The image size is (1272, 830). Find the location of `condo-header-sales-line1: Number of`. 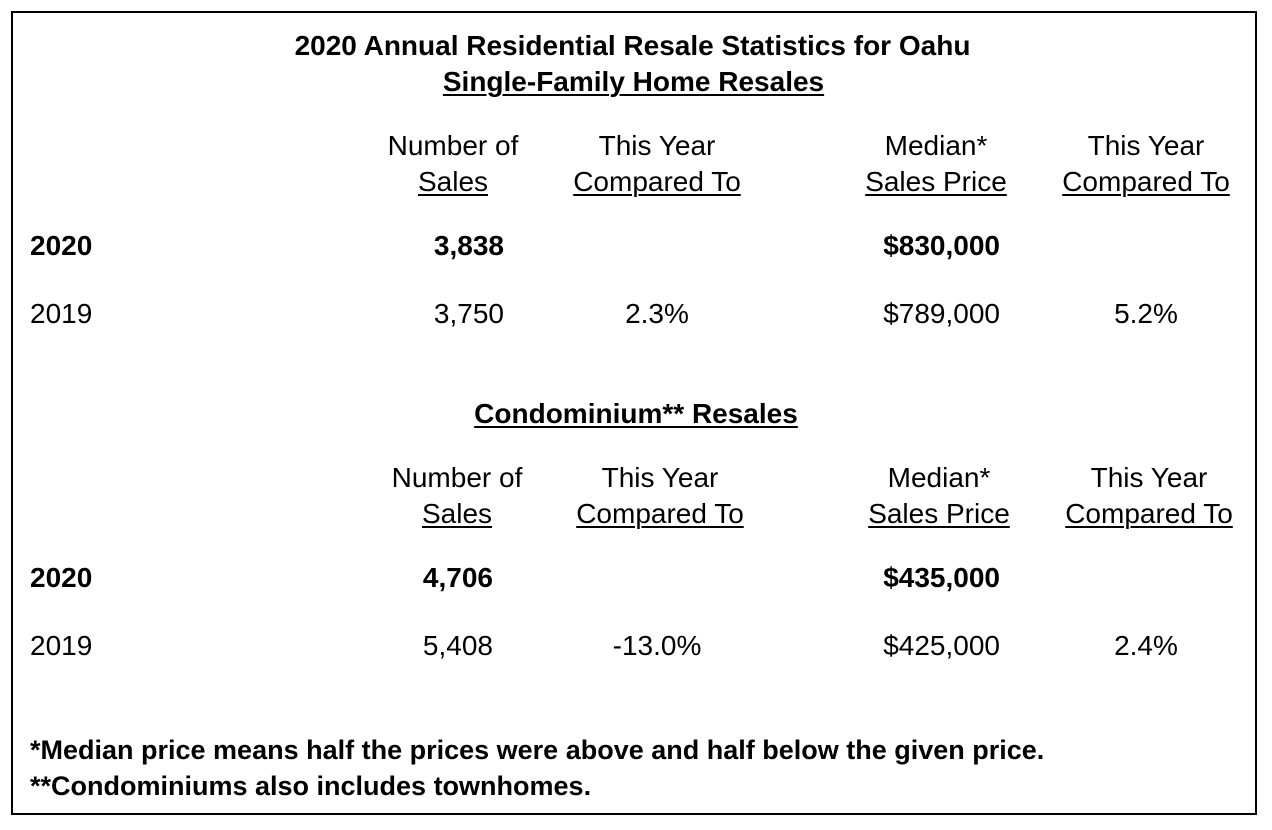

condo-header-sales-line1: Number of is located at coordinates (457, 477).